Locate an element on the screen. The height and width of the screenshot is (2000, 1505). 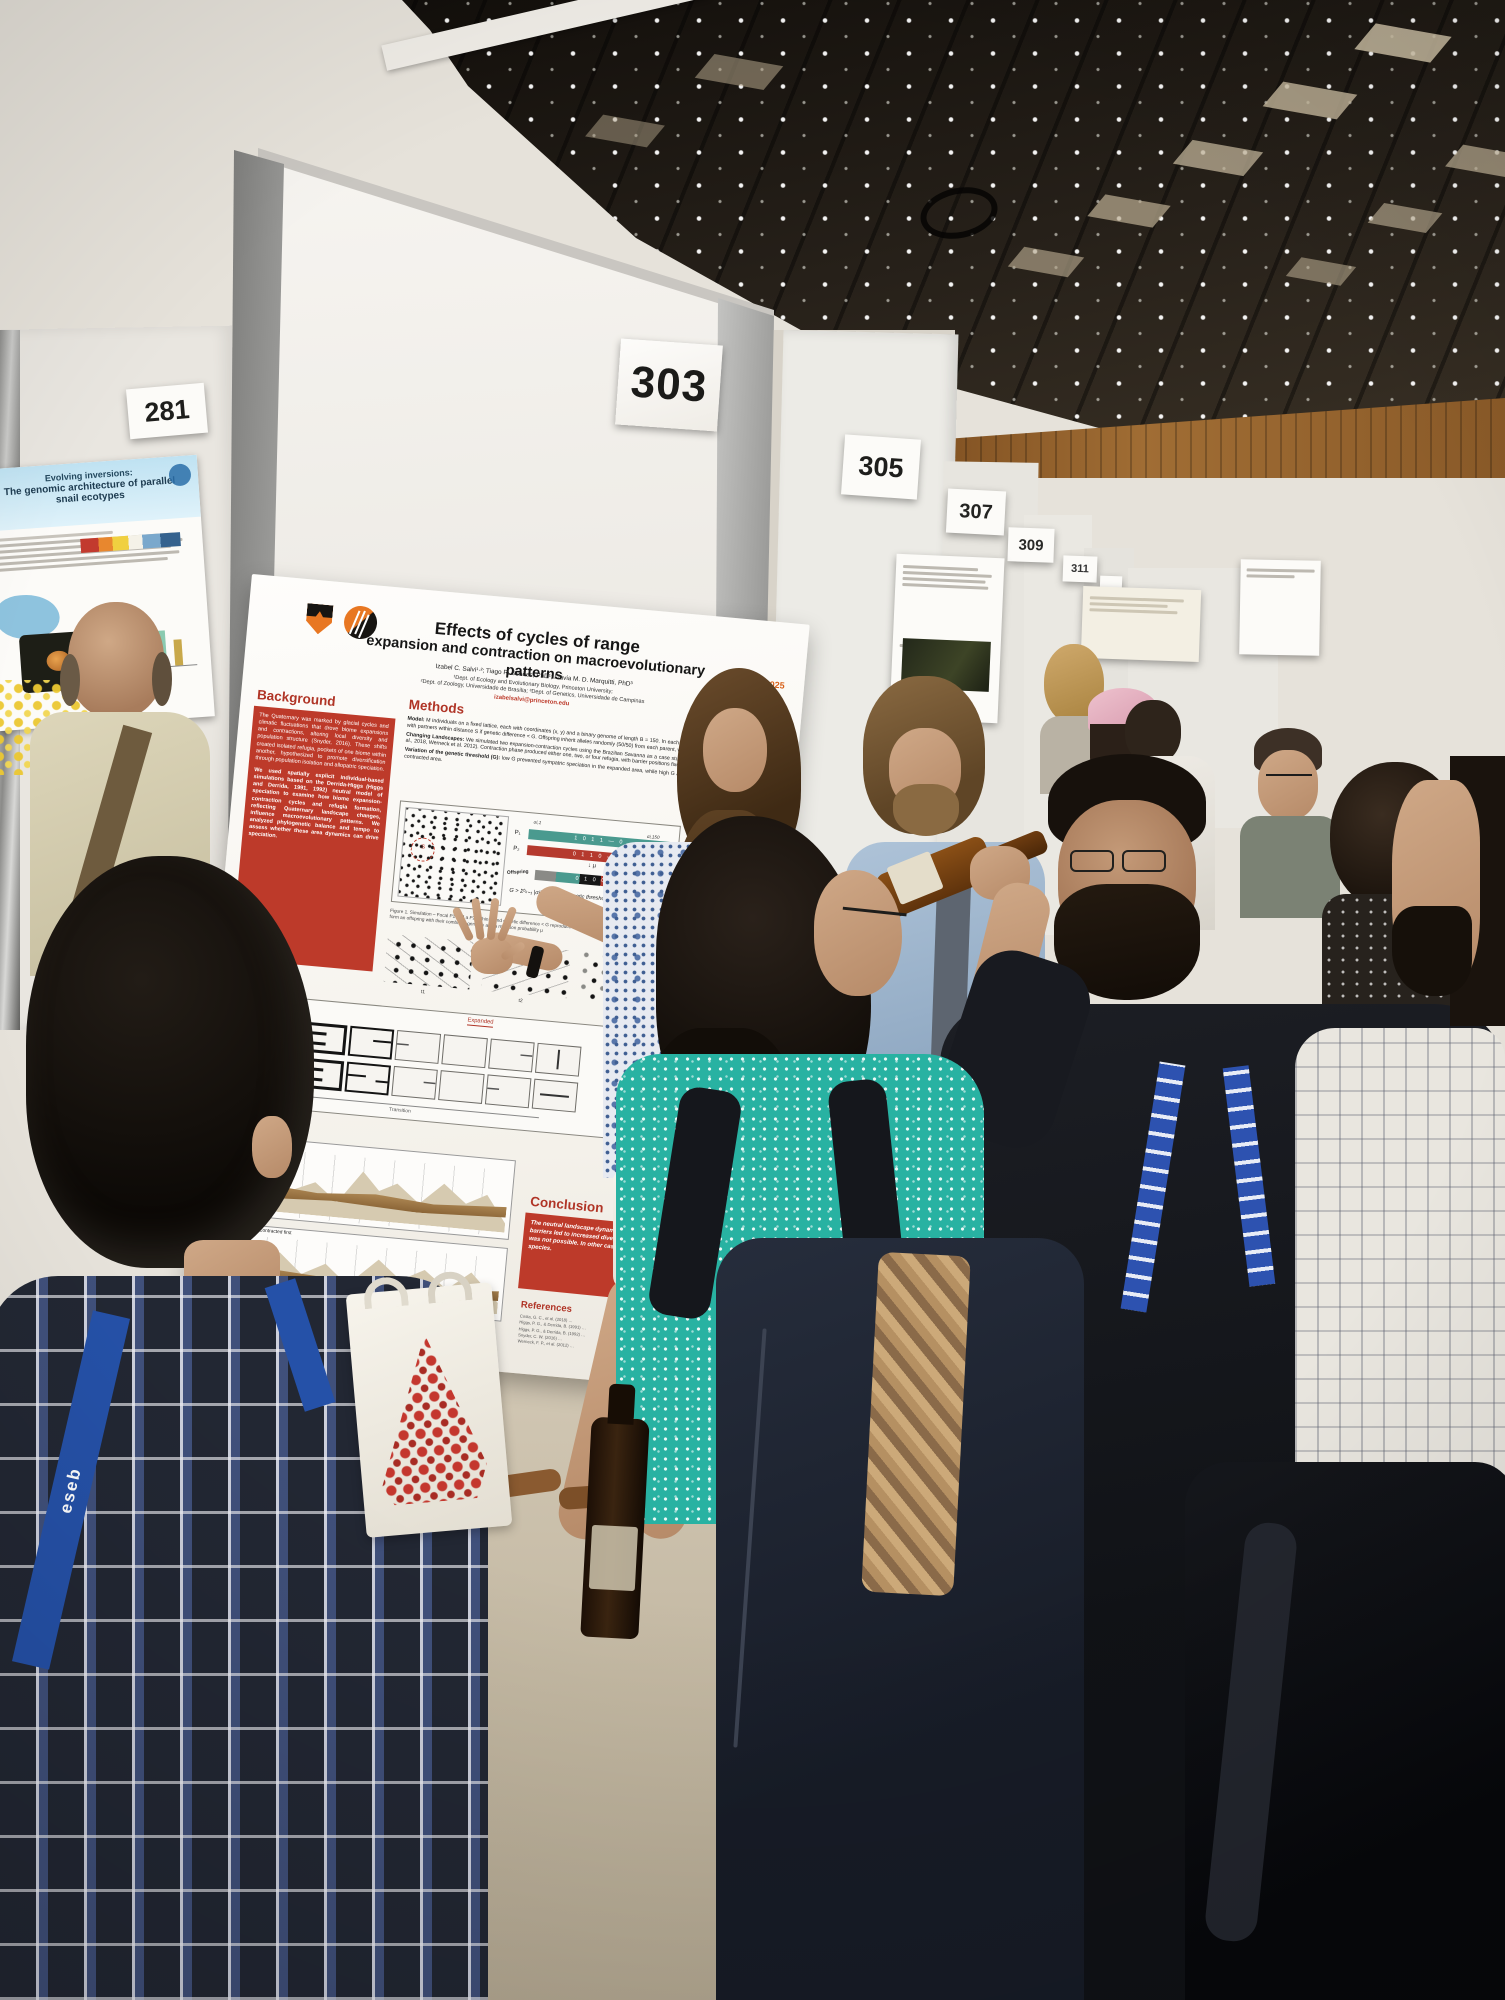
tote-bag-dot-art is located at coordinates (430, 1418).